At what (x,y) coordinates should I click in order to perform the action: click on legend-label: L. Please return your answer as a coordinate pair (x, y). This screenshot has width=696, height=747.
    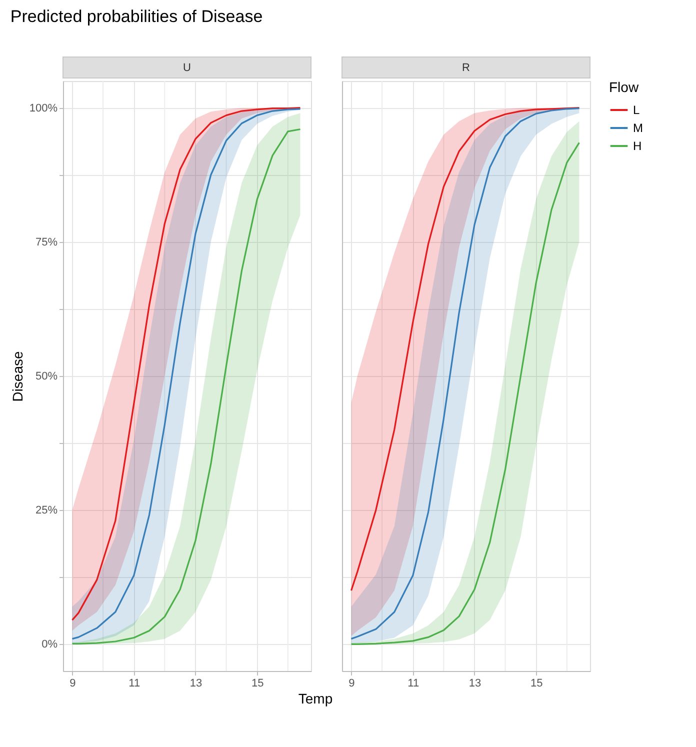
    Looking at the image, I should click on (636, 110).